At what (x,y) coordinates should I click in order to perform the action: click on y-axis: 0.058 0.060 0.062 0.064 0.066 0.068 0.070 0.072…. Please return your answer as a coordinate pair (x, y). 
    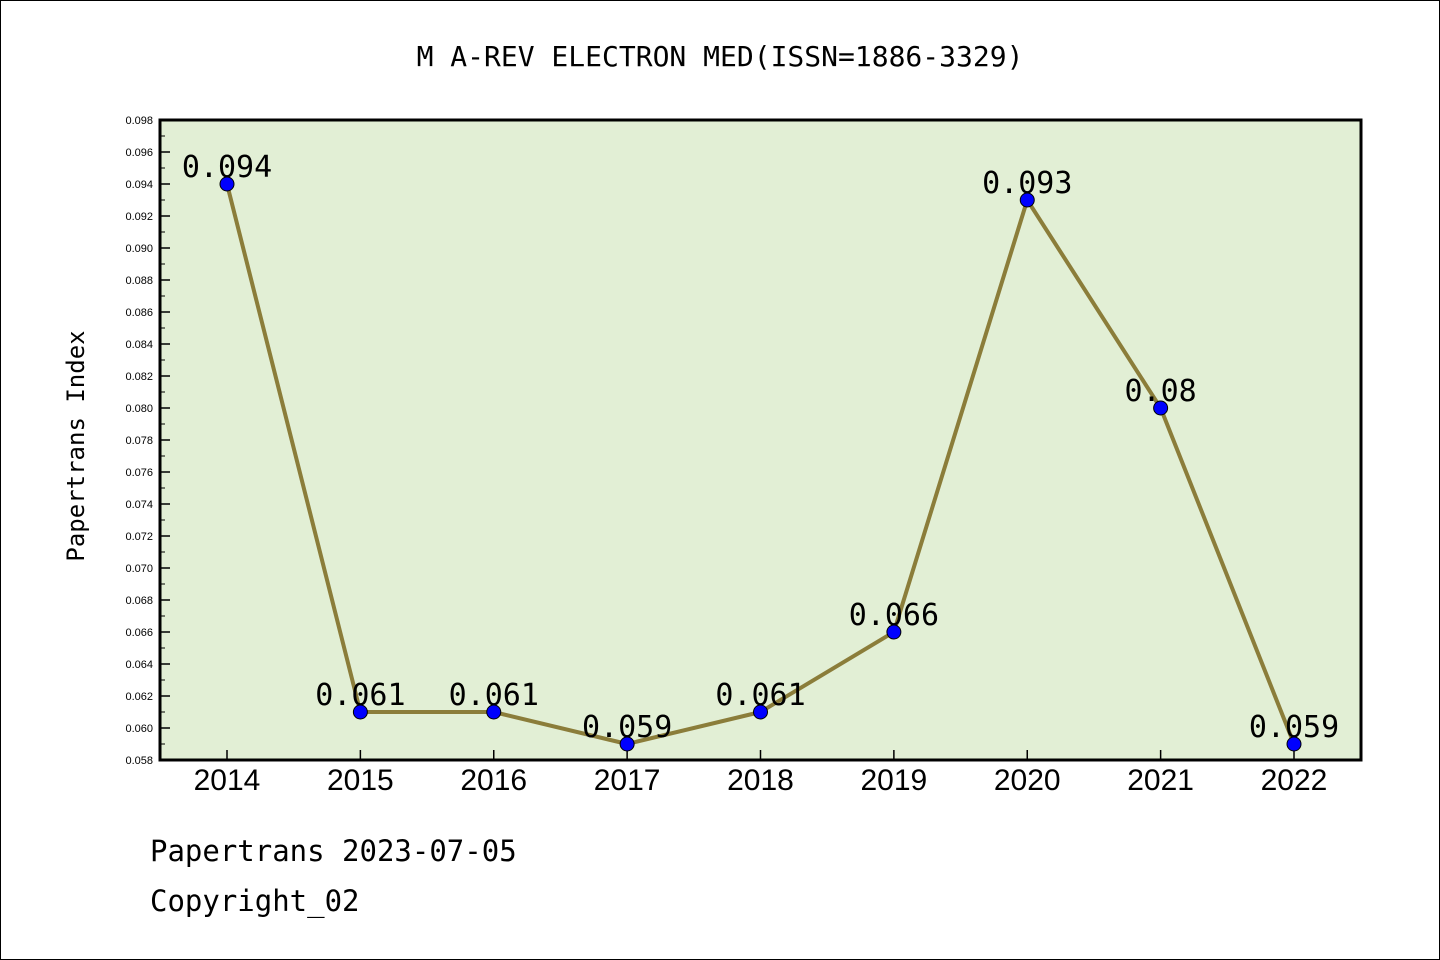
    Looking at the image, I should click on (147, 441).